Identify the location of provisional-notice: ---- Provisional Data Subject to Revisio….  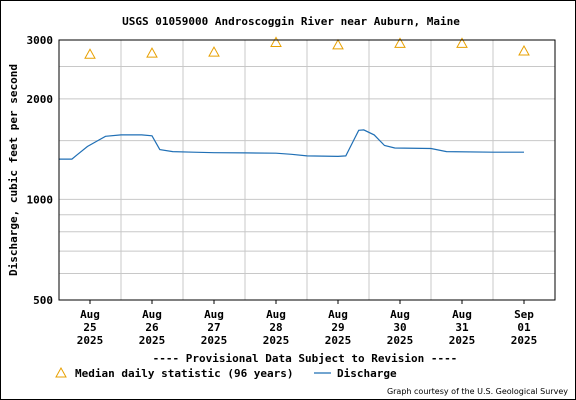
(305, 358).